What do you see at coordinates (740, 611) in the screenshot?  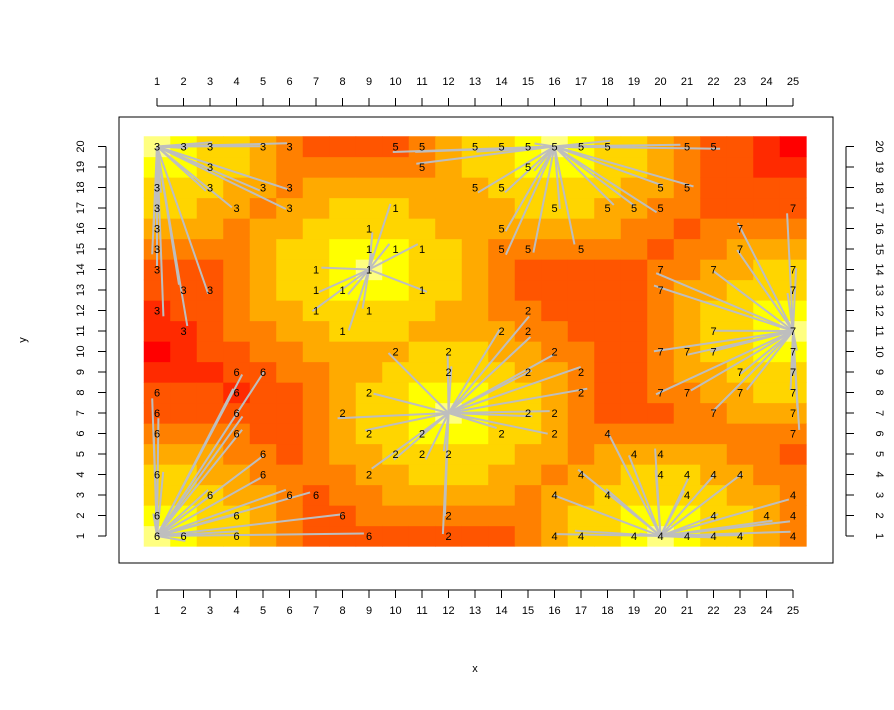 I see `x-tick-label: 23` at bounding box center [740, 611].